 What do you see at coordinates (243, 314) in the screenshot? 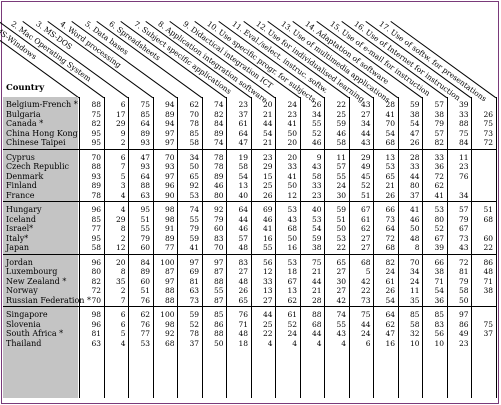
I see `table-cell: 76` at bounding box center [243, 314].